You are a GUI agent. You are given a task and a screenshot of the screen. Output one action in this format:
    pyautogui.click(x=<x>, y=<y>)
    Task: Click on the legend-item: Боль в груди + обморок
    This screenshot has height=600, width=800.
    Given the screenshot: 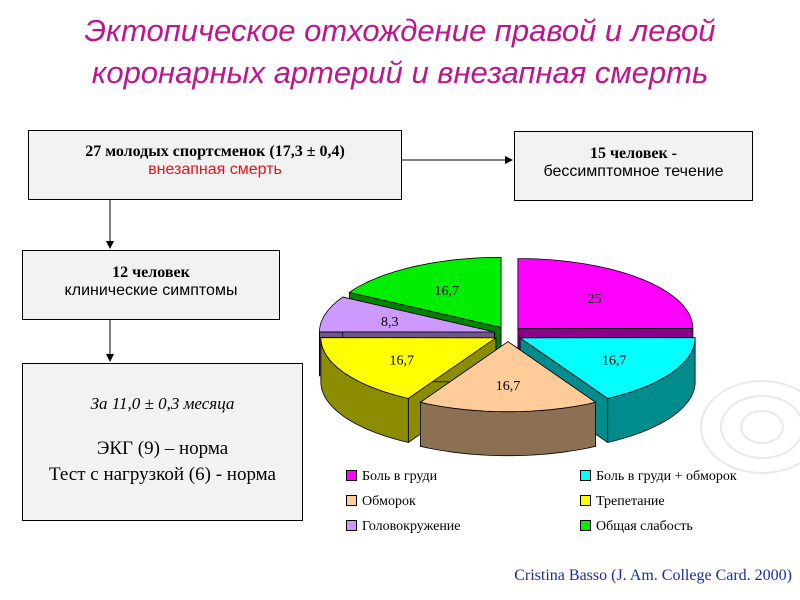 What is the action you would take?
    pyautogui.click(x=658, y=477)
    